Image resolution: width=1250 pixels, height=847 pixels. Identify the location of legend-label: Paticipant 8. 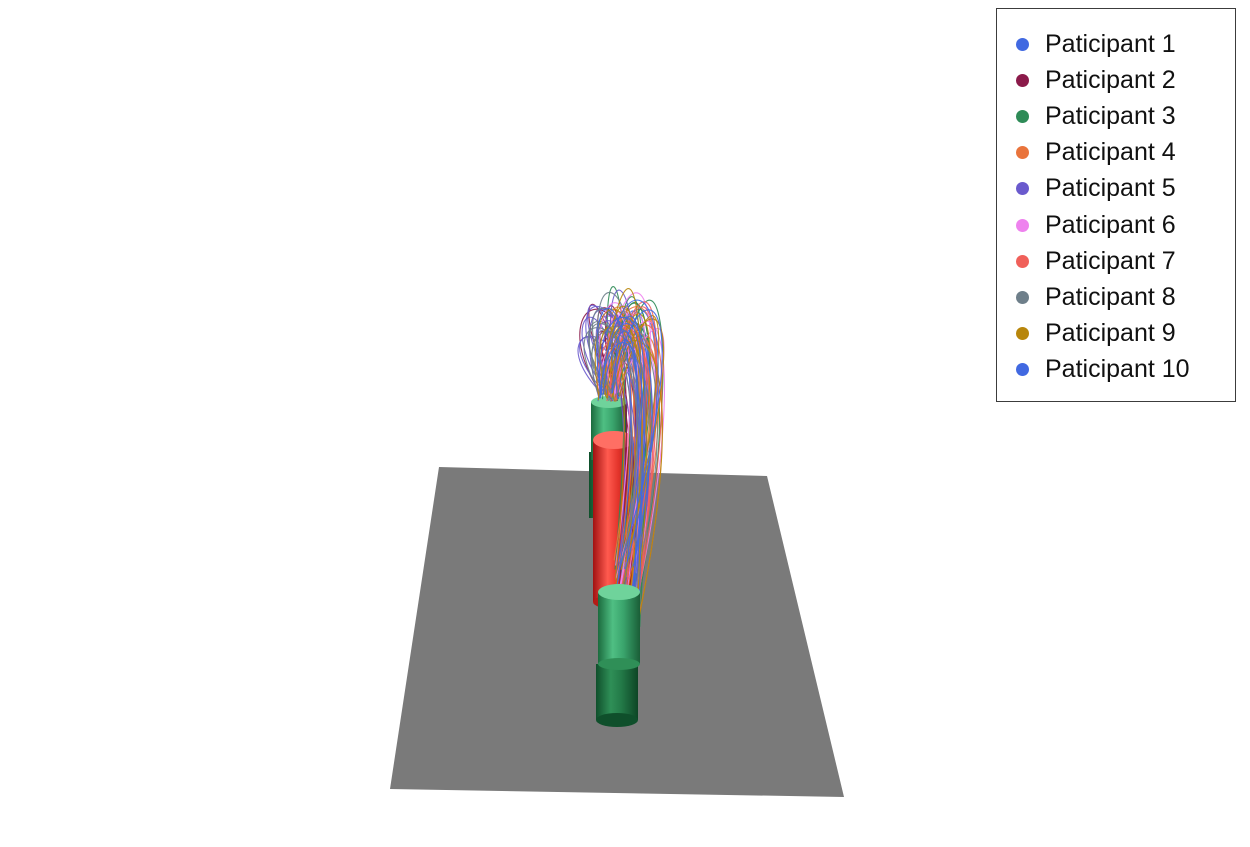
(1110, 296).